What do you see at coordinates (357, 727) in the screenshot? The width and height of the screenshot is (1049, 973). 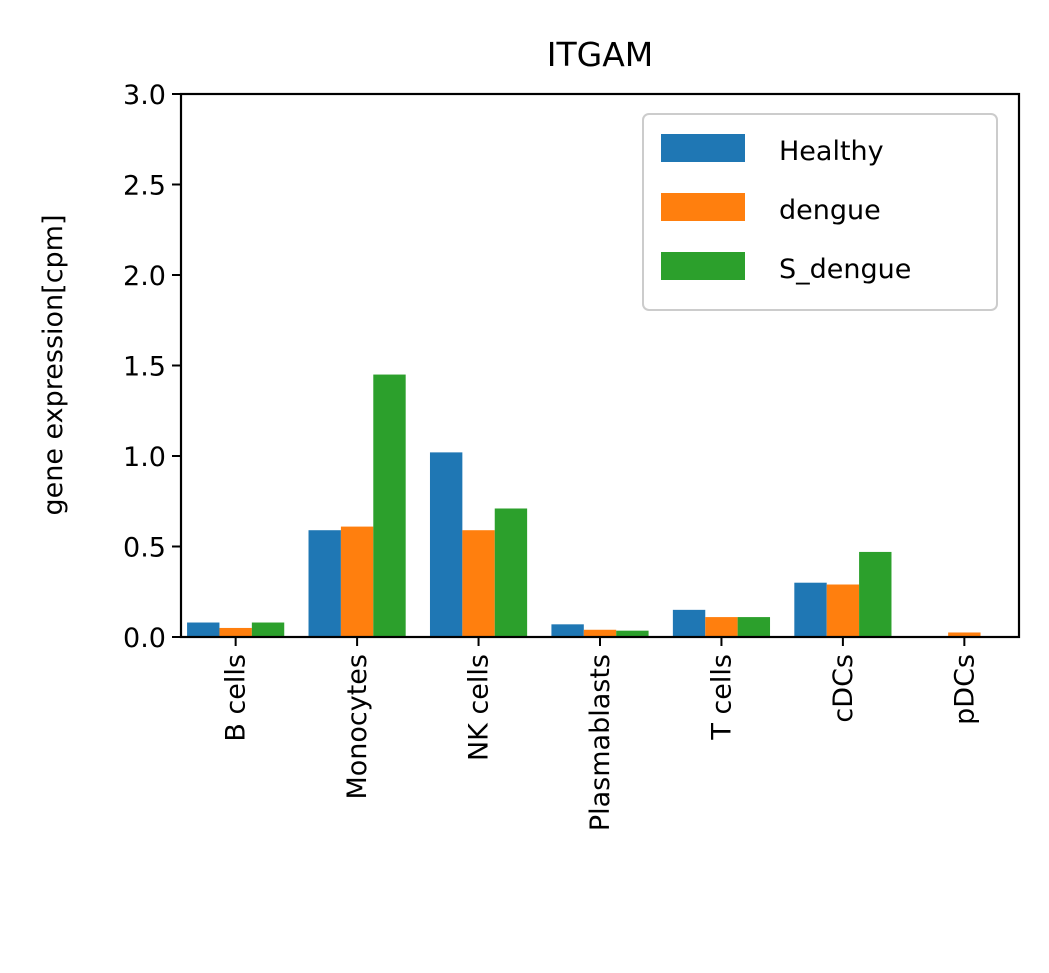 I see `x-tick-label: Monocytes` at bounding box center [357, 727].